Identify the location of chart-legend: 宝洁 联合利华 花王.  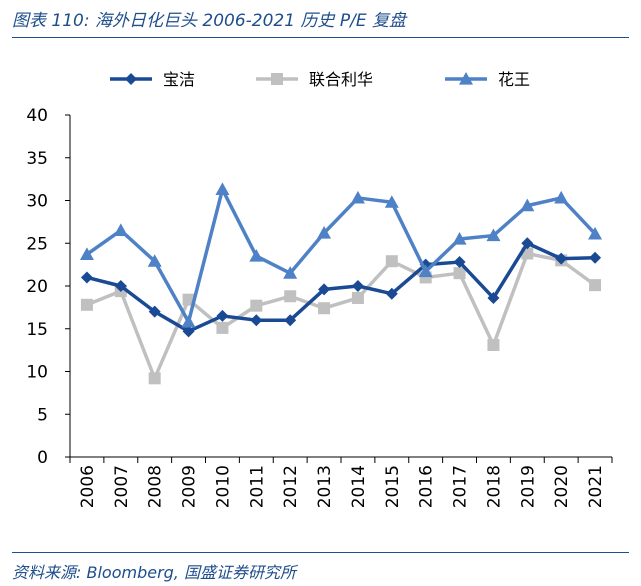
(320, 79).